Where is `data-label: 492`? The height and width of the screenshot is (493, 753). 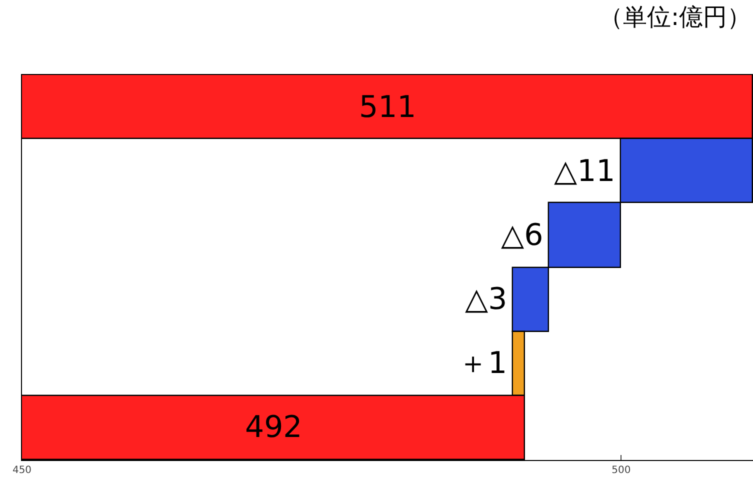 data-label: 492 is located at coordinates (273, 427).